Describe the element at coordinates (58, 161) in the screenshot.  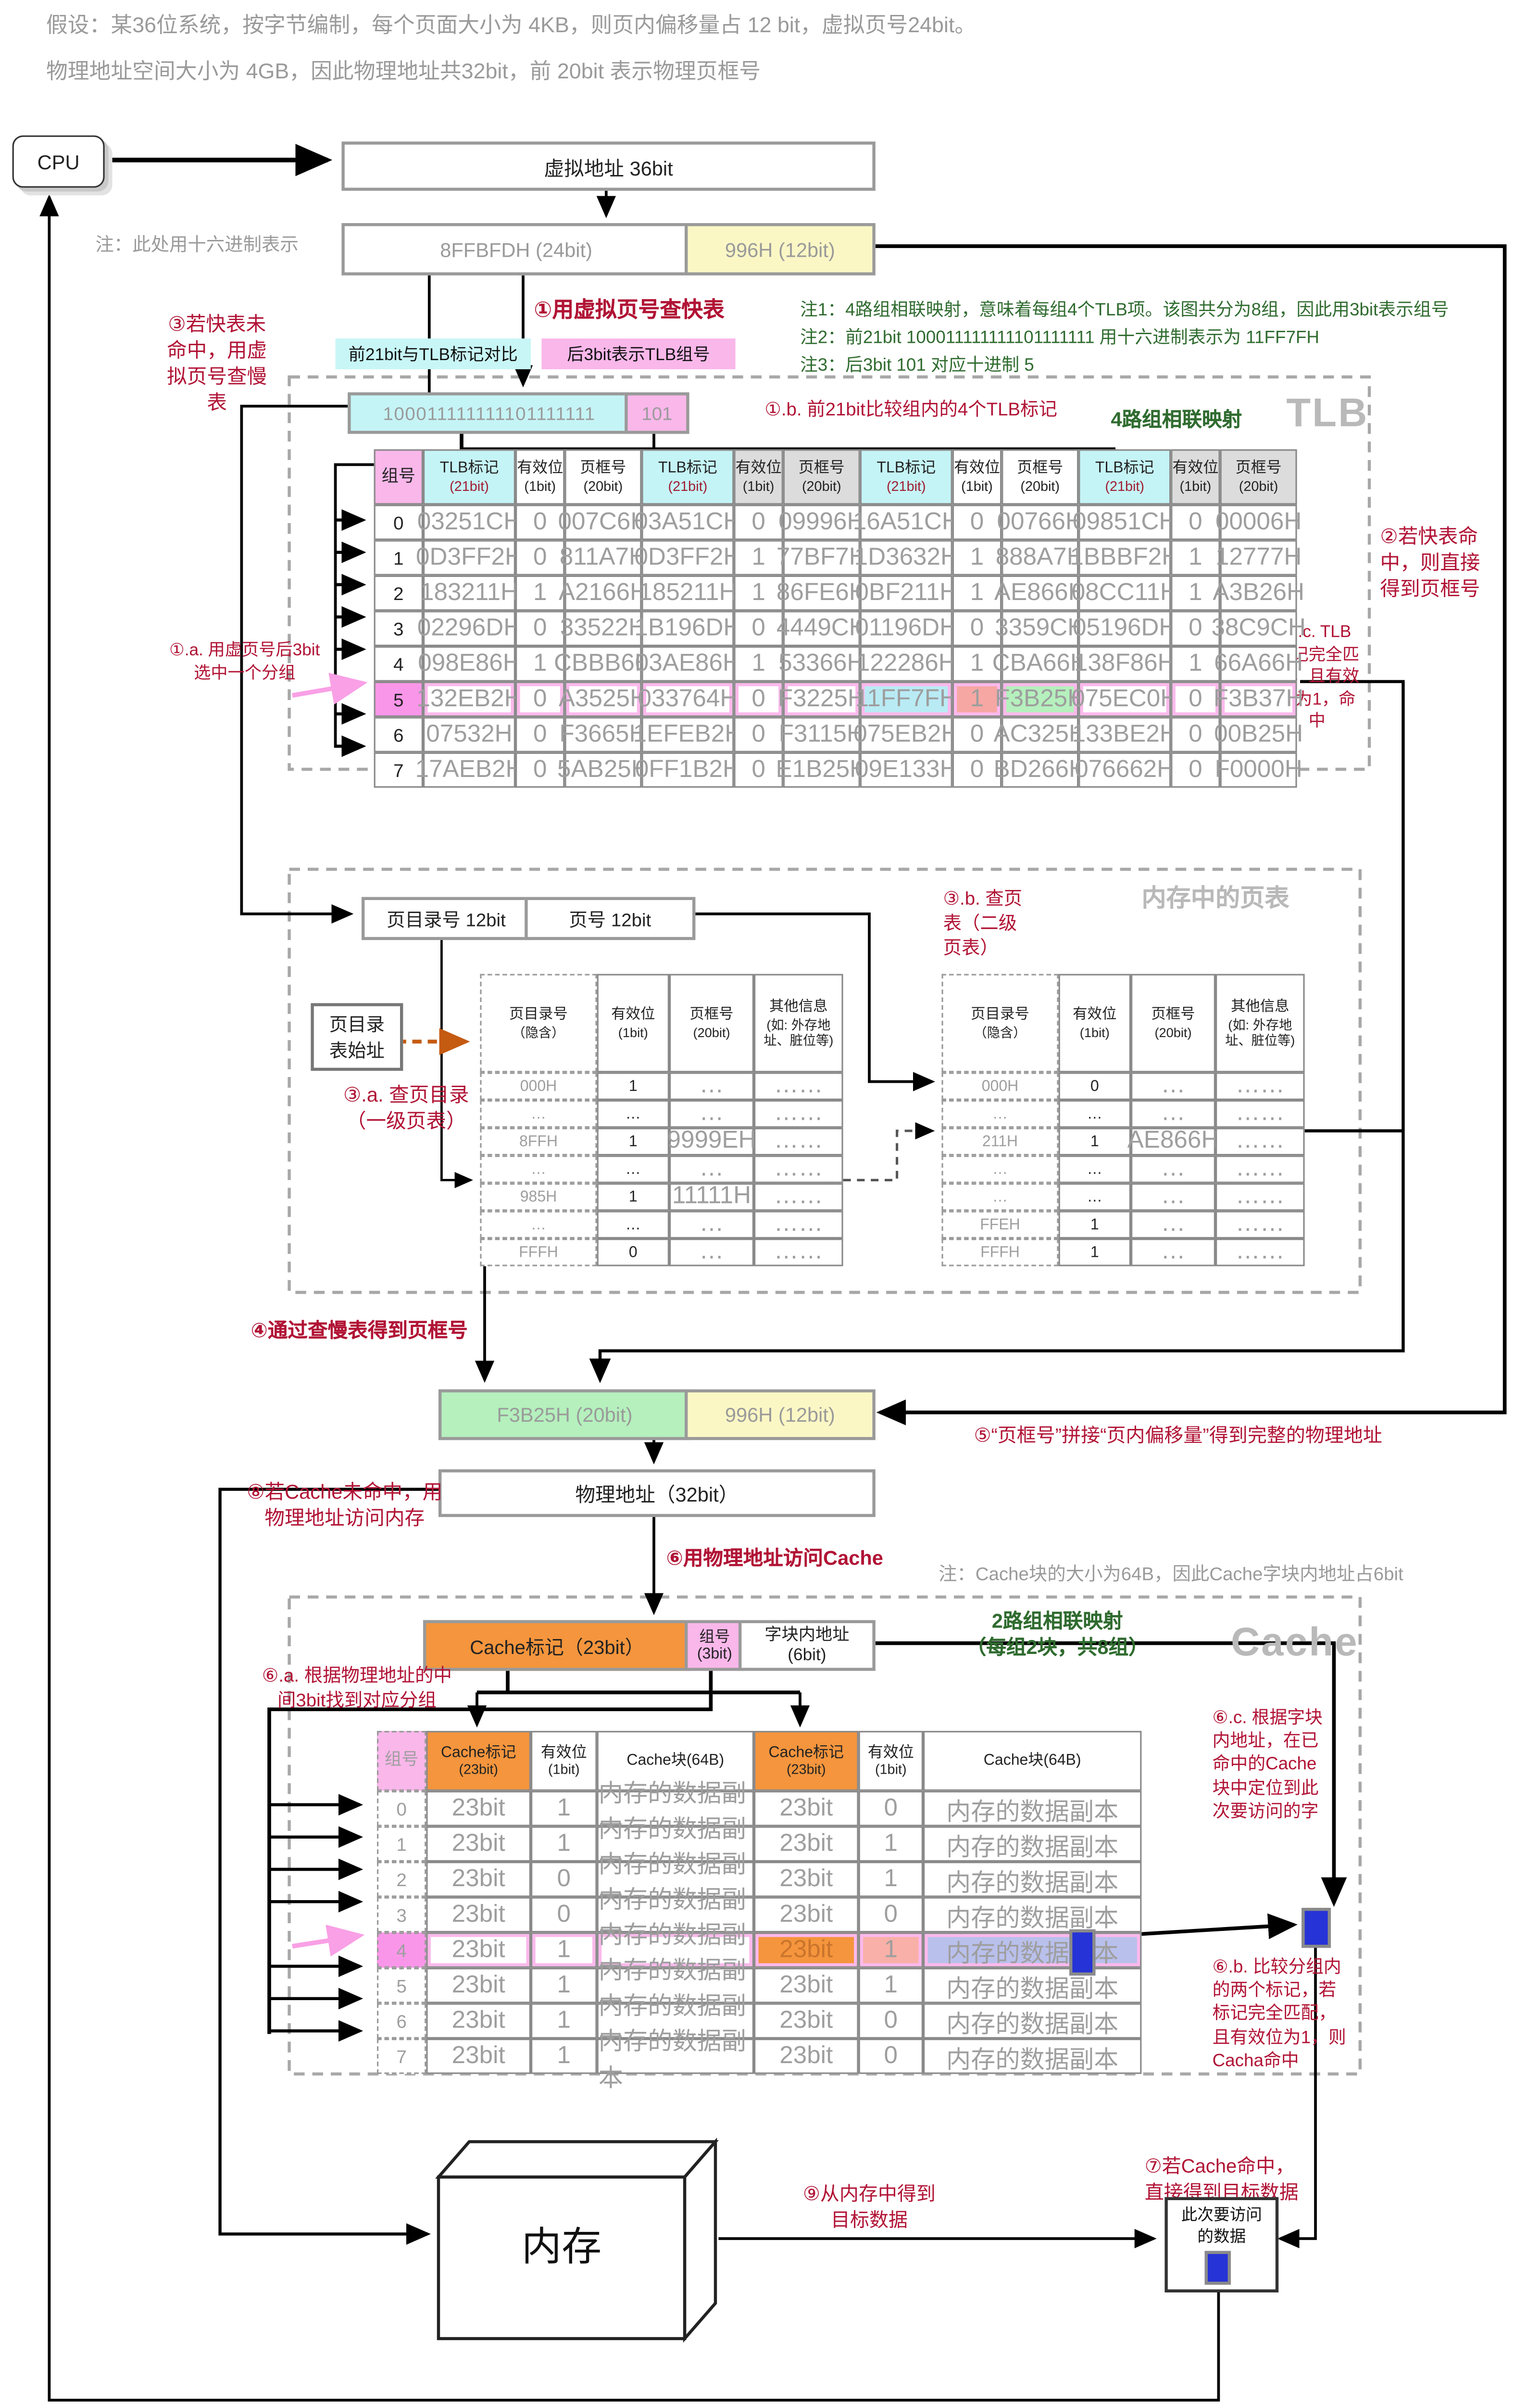
I see `cpu-box: CPU` at that location.